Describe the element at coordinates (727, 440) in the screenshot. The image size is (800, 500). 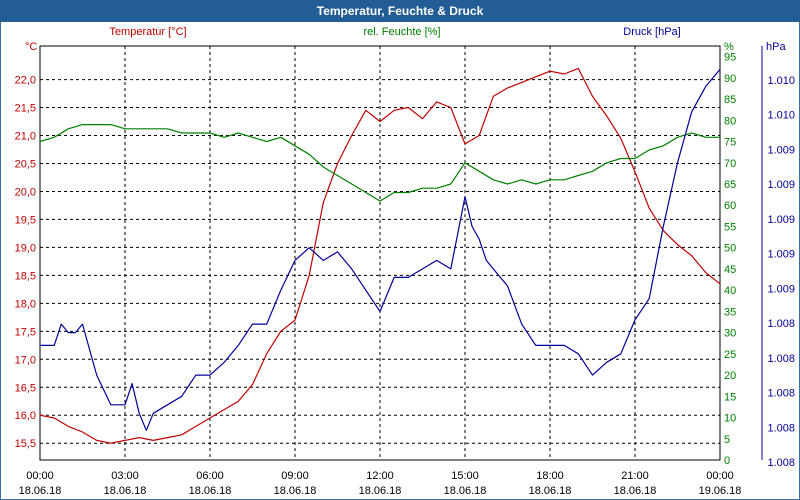
I see `humidity-tick-label: 5` at that location.